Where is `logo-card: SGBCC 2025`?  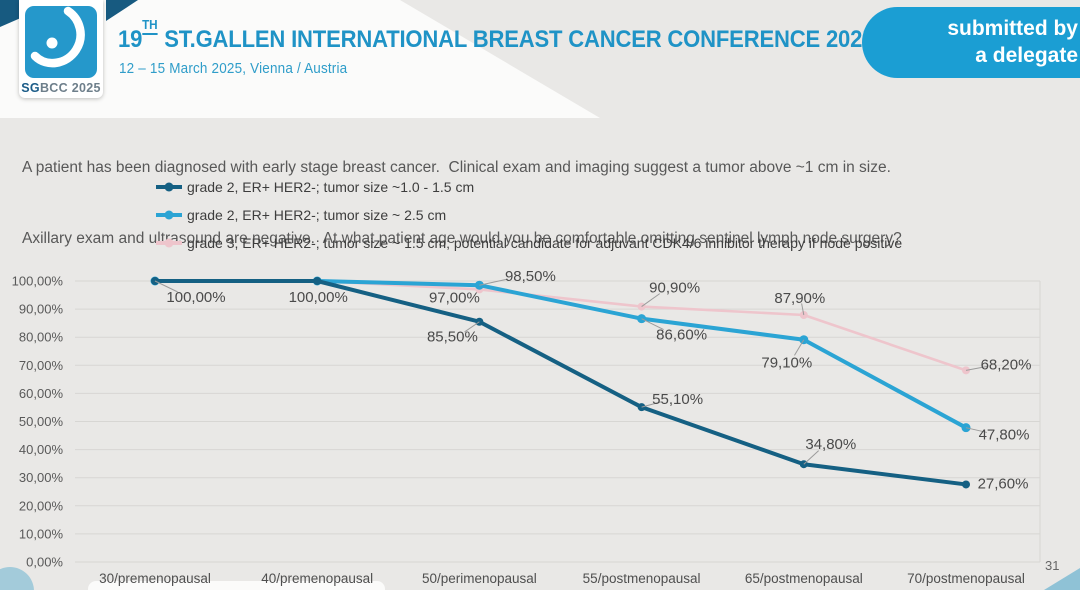 logo-card: SGBCC 2025 is located at coordinates (61, 49).